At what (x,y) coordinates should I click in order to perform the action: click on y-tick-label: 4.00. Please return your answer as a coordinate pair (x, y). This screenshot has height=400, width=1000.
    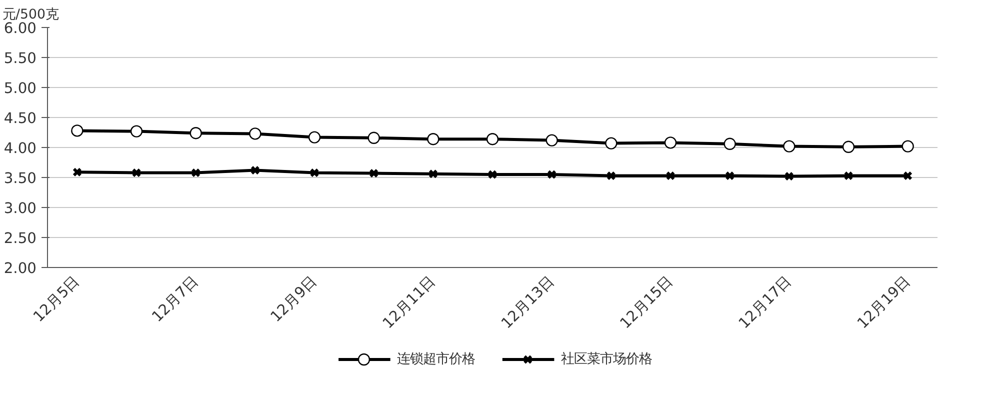
    Looking at the image, I should click on (20, 148).